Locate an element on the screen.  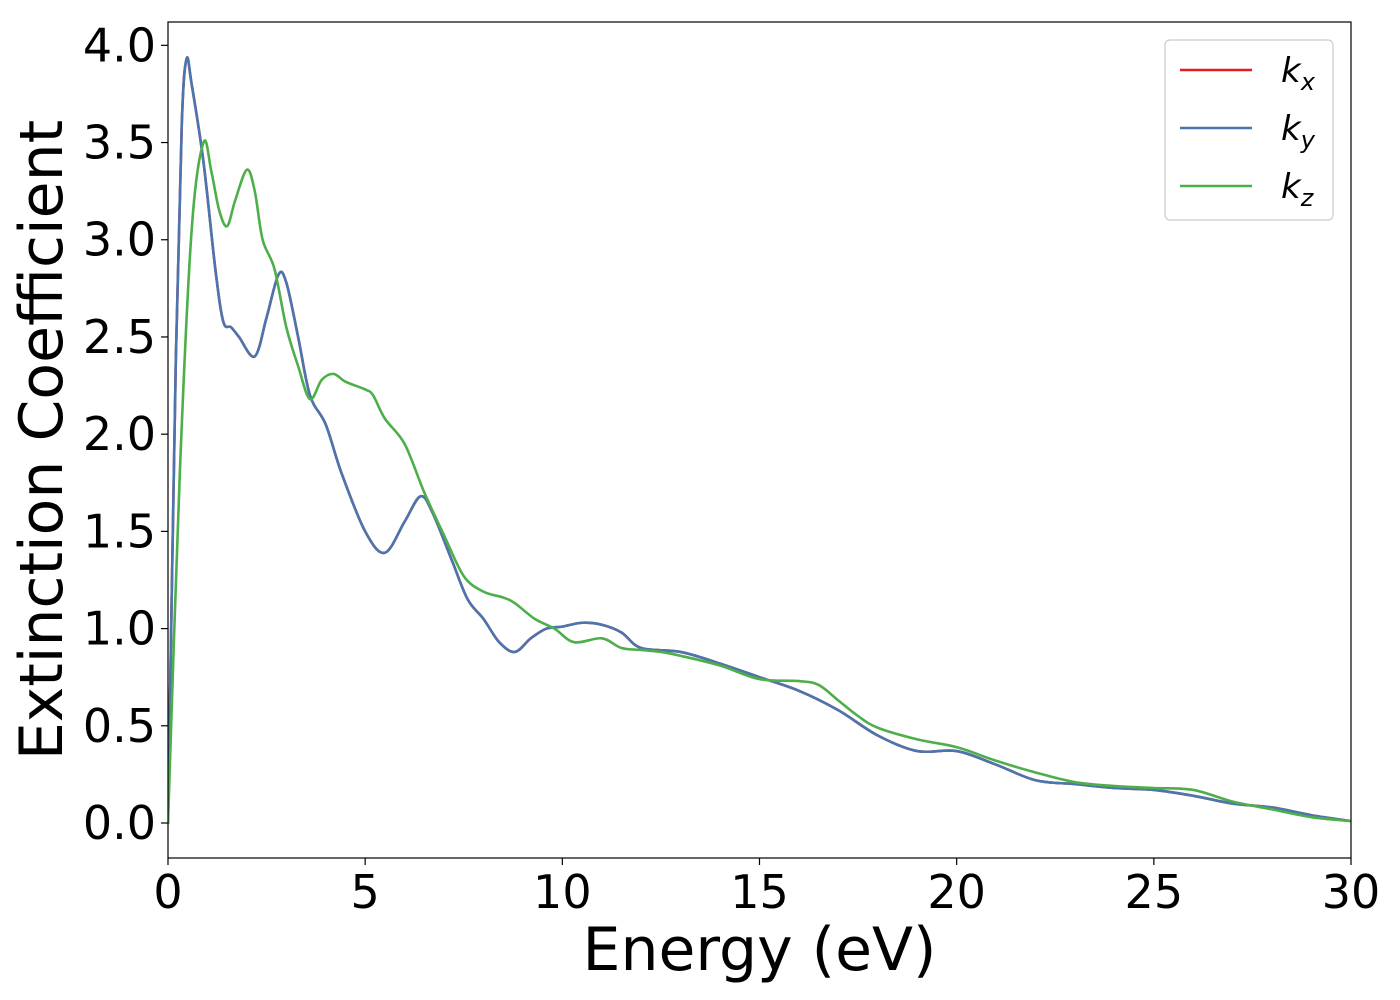
x-axis: 0 5 10 15 20 25 30 is located at coordinates (766, 888).